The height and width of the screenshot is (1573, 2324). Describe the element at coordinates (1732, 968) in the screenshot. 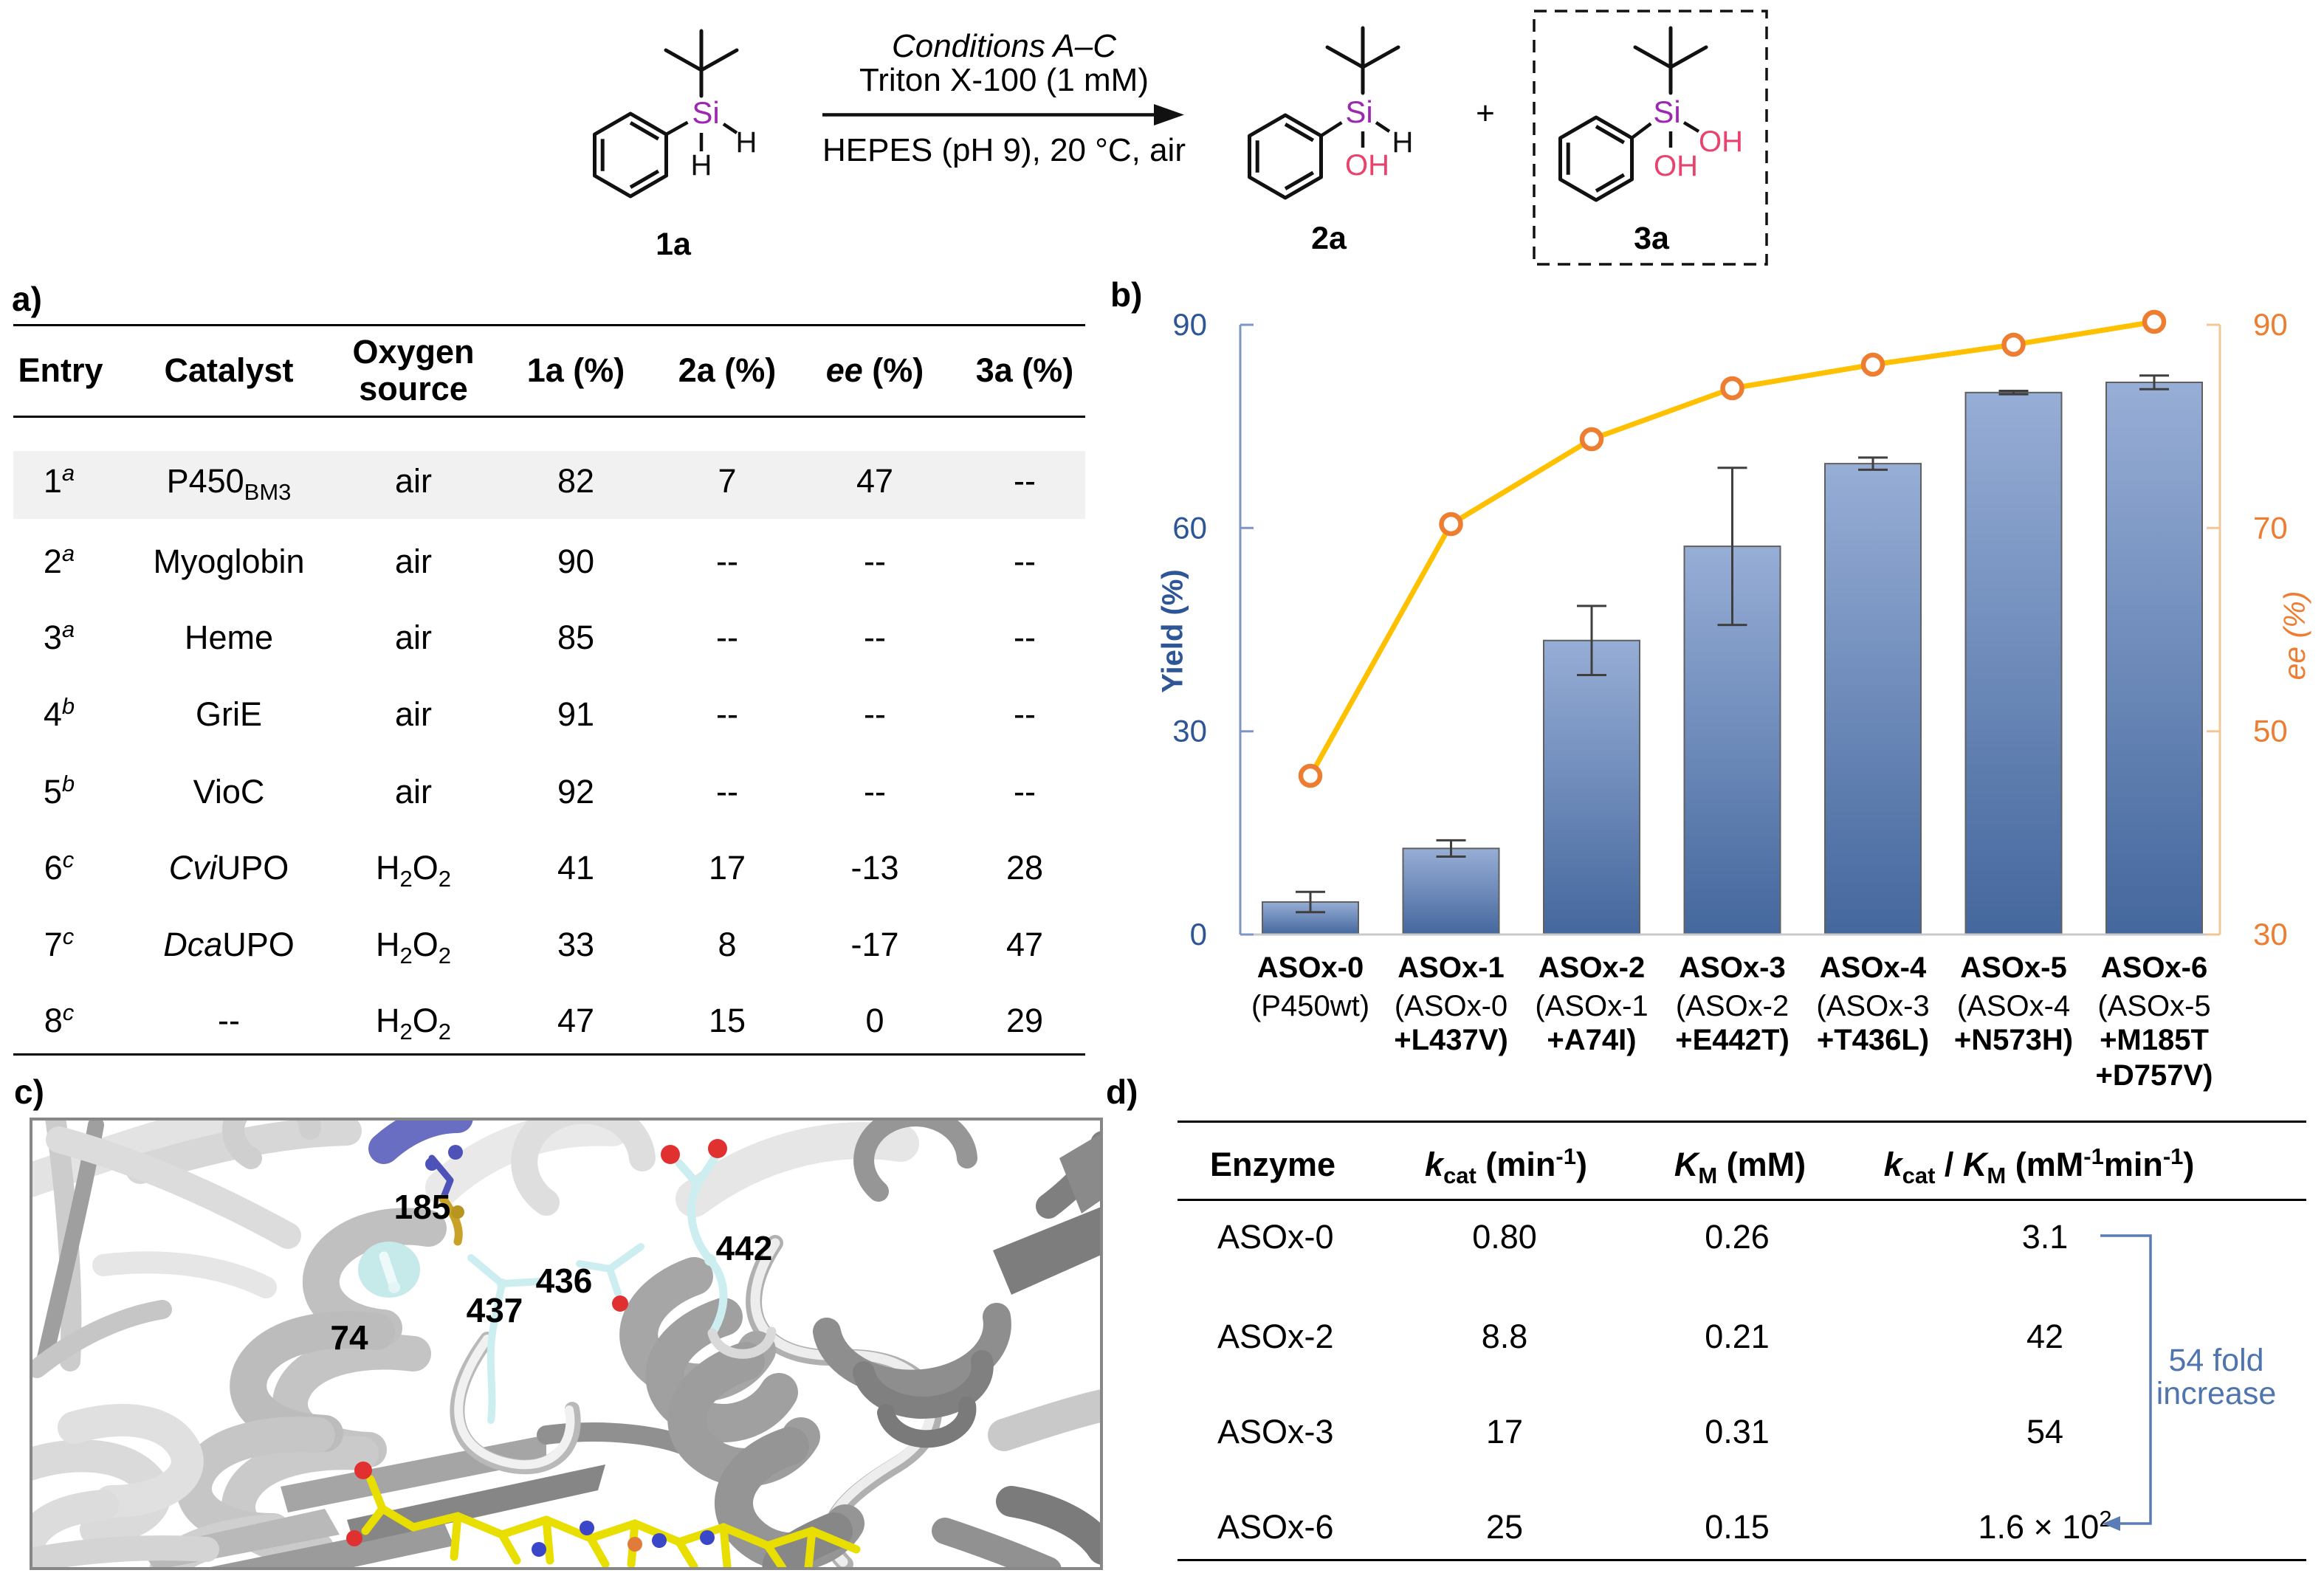

I see `svg-text: ASOx-3` at that location.